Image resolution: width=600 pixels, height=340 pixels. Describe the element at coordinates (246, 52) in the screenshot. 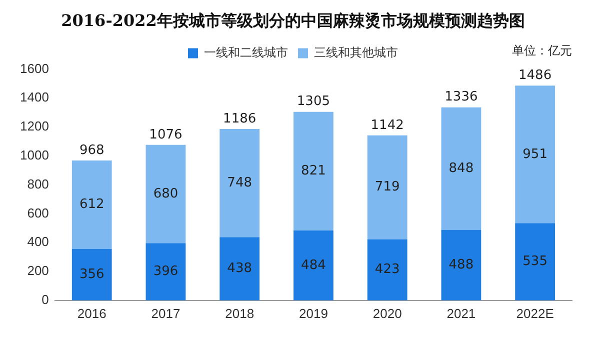

I see `legend-label: 一线和二线城市` at that location.